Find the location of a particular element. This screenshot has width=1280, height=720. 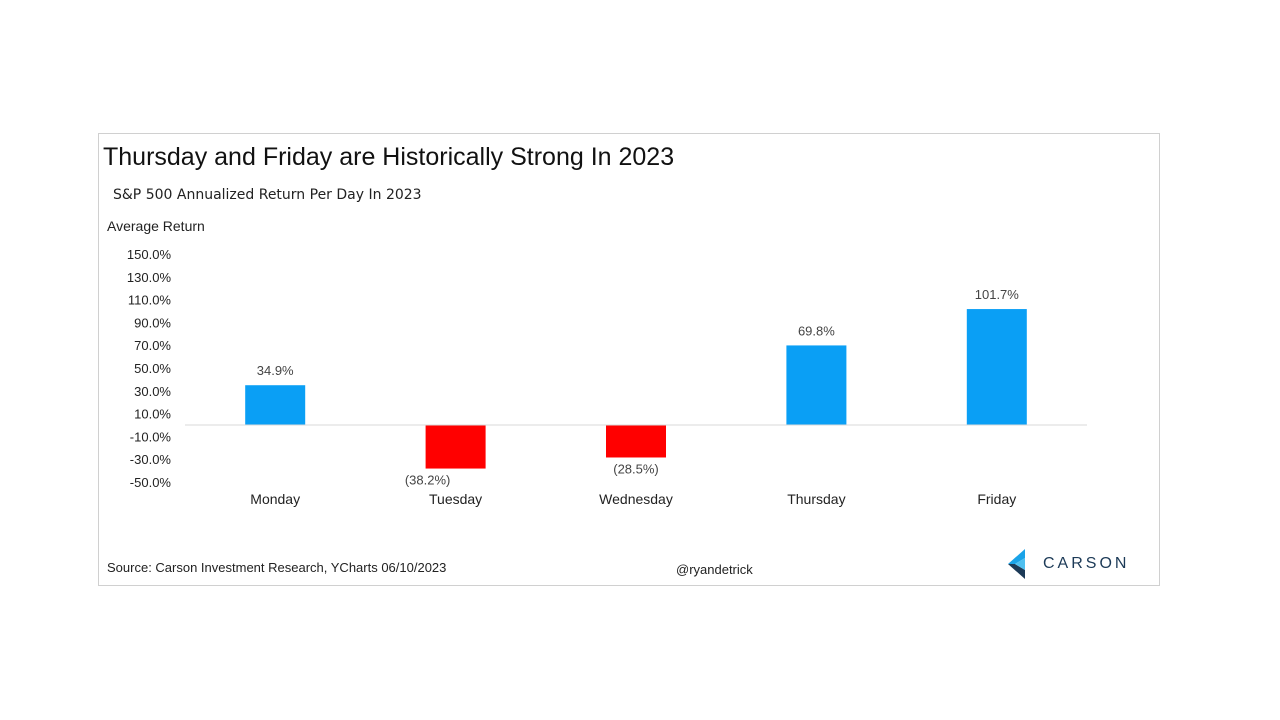

y-axis-label: Average Return is located at coordinates (156, 226).